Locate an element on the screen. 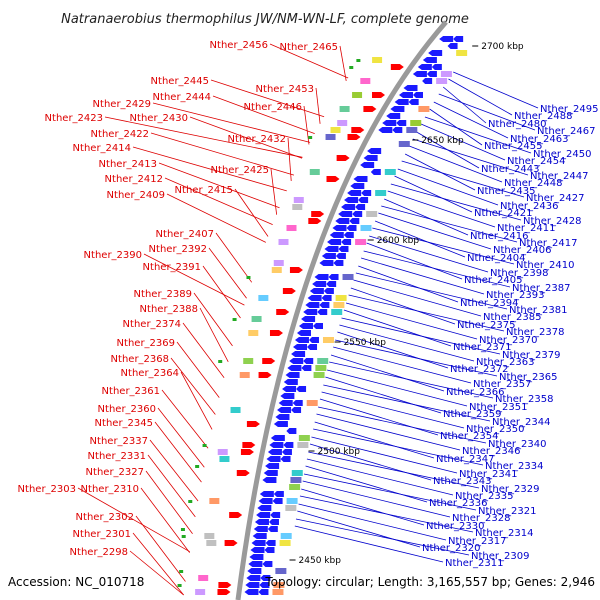 Image resolution: width=600 pixels, height=600 pixels. gene-label-left: Nther_2388 is located at coordinates (169, 309).